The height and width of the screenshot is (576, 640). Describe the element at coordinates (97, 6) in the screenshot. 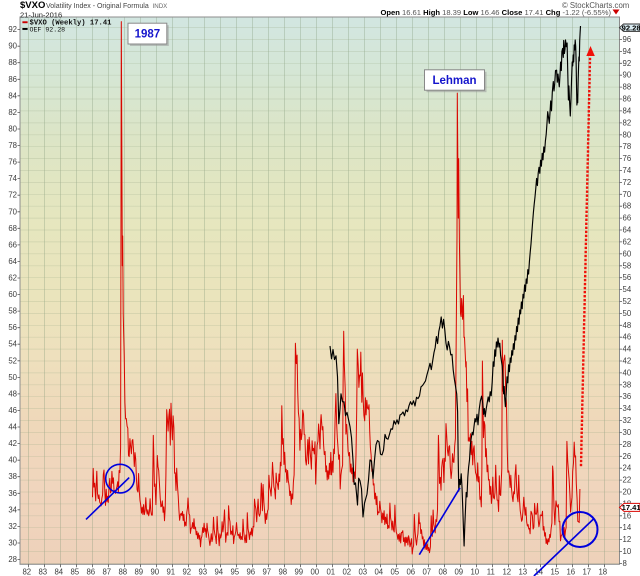

I see `svg-text:Volatility Index - Original Fo: Volatility Index - Original Formula` at that location.